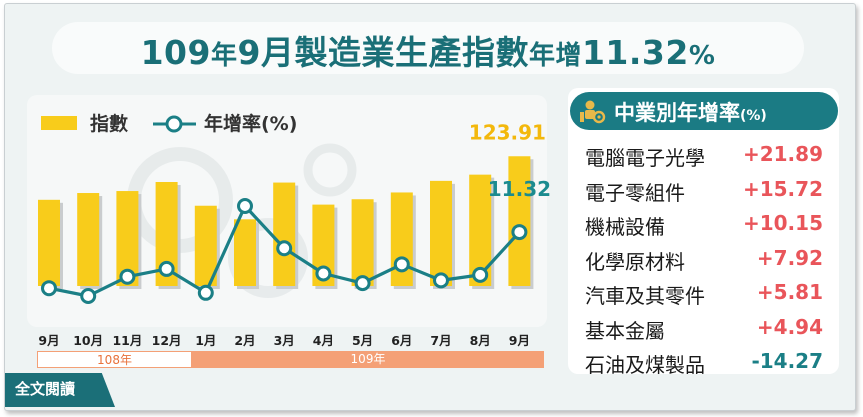 This screenshot has height=417, width=863. I want to click on sector-growth-value: +7.92, so click(789, 257).